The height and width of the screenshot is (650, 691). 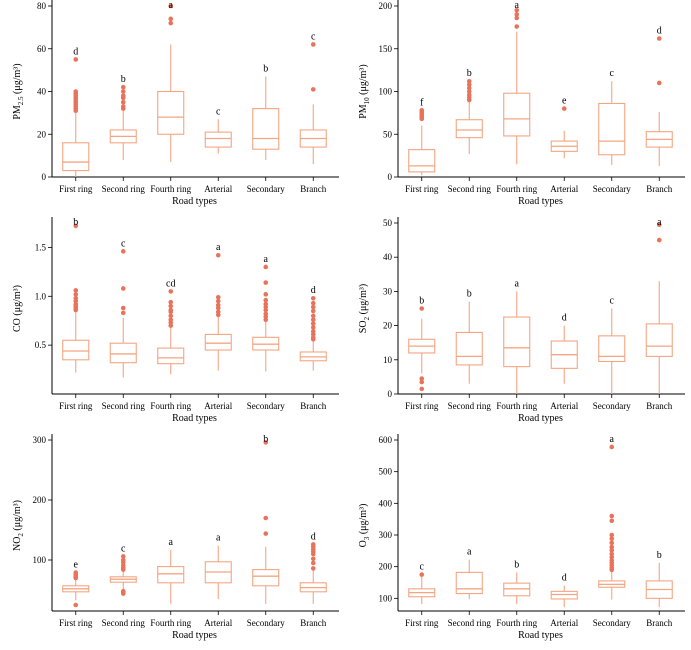 I want to click on y-tick-label: 80, so click(x=42, y=6).